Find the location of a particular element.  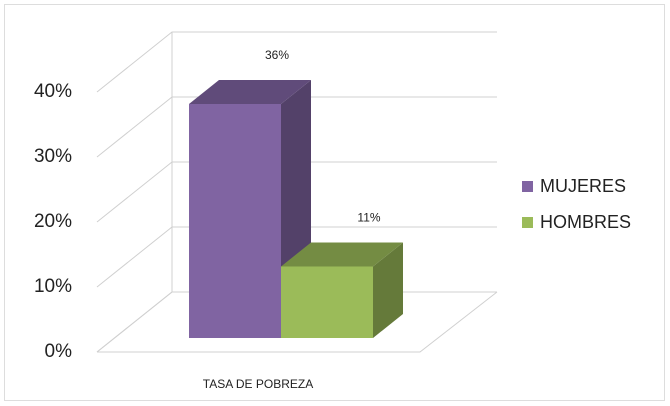

x-tick-label: TASA DE POBREZA is located at coordinates (258, 384).